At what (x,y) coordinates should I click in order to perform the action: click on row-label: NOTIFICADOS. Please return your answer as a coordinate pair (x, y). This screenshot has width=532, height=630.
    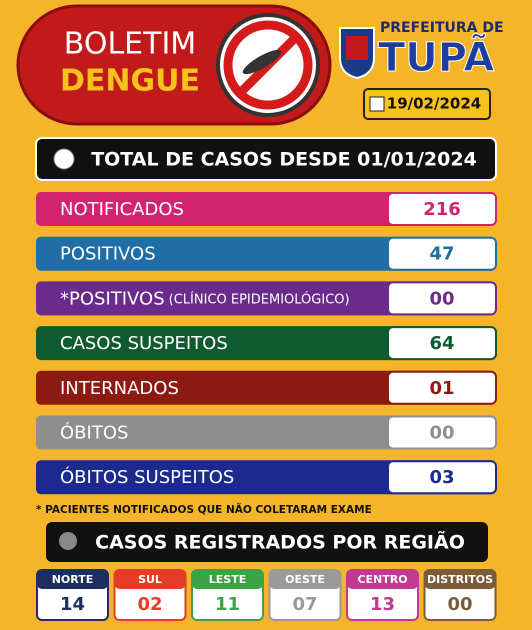
    Looking at the image, I should click on (122, 209).